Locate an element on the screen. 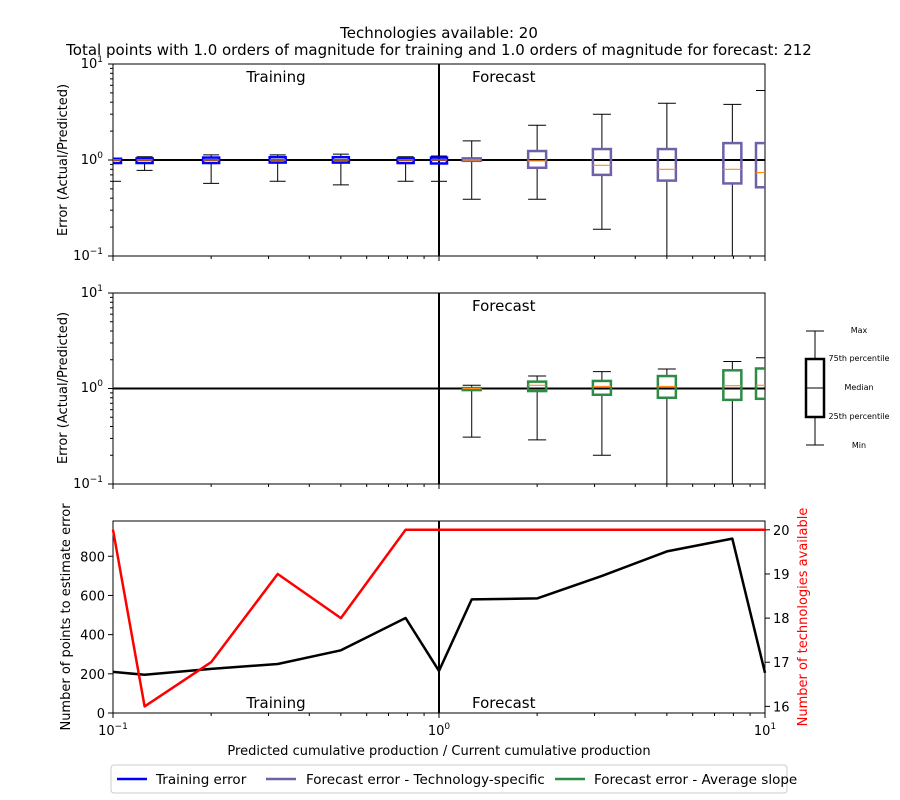  panel1-ylabel: Error (Actual/Predicted) is located at coordinates (63, 160).